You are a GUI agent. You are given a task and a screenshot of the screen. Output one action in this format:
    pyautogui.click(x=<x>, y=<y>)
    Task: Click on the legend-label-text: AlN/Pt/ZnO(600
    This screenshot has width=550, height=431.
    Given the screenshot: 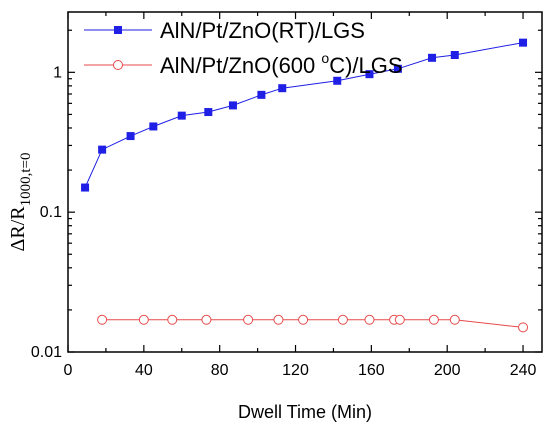 What is the action you would take?
    pyautogui.click(x=240, y=65)
    